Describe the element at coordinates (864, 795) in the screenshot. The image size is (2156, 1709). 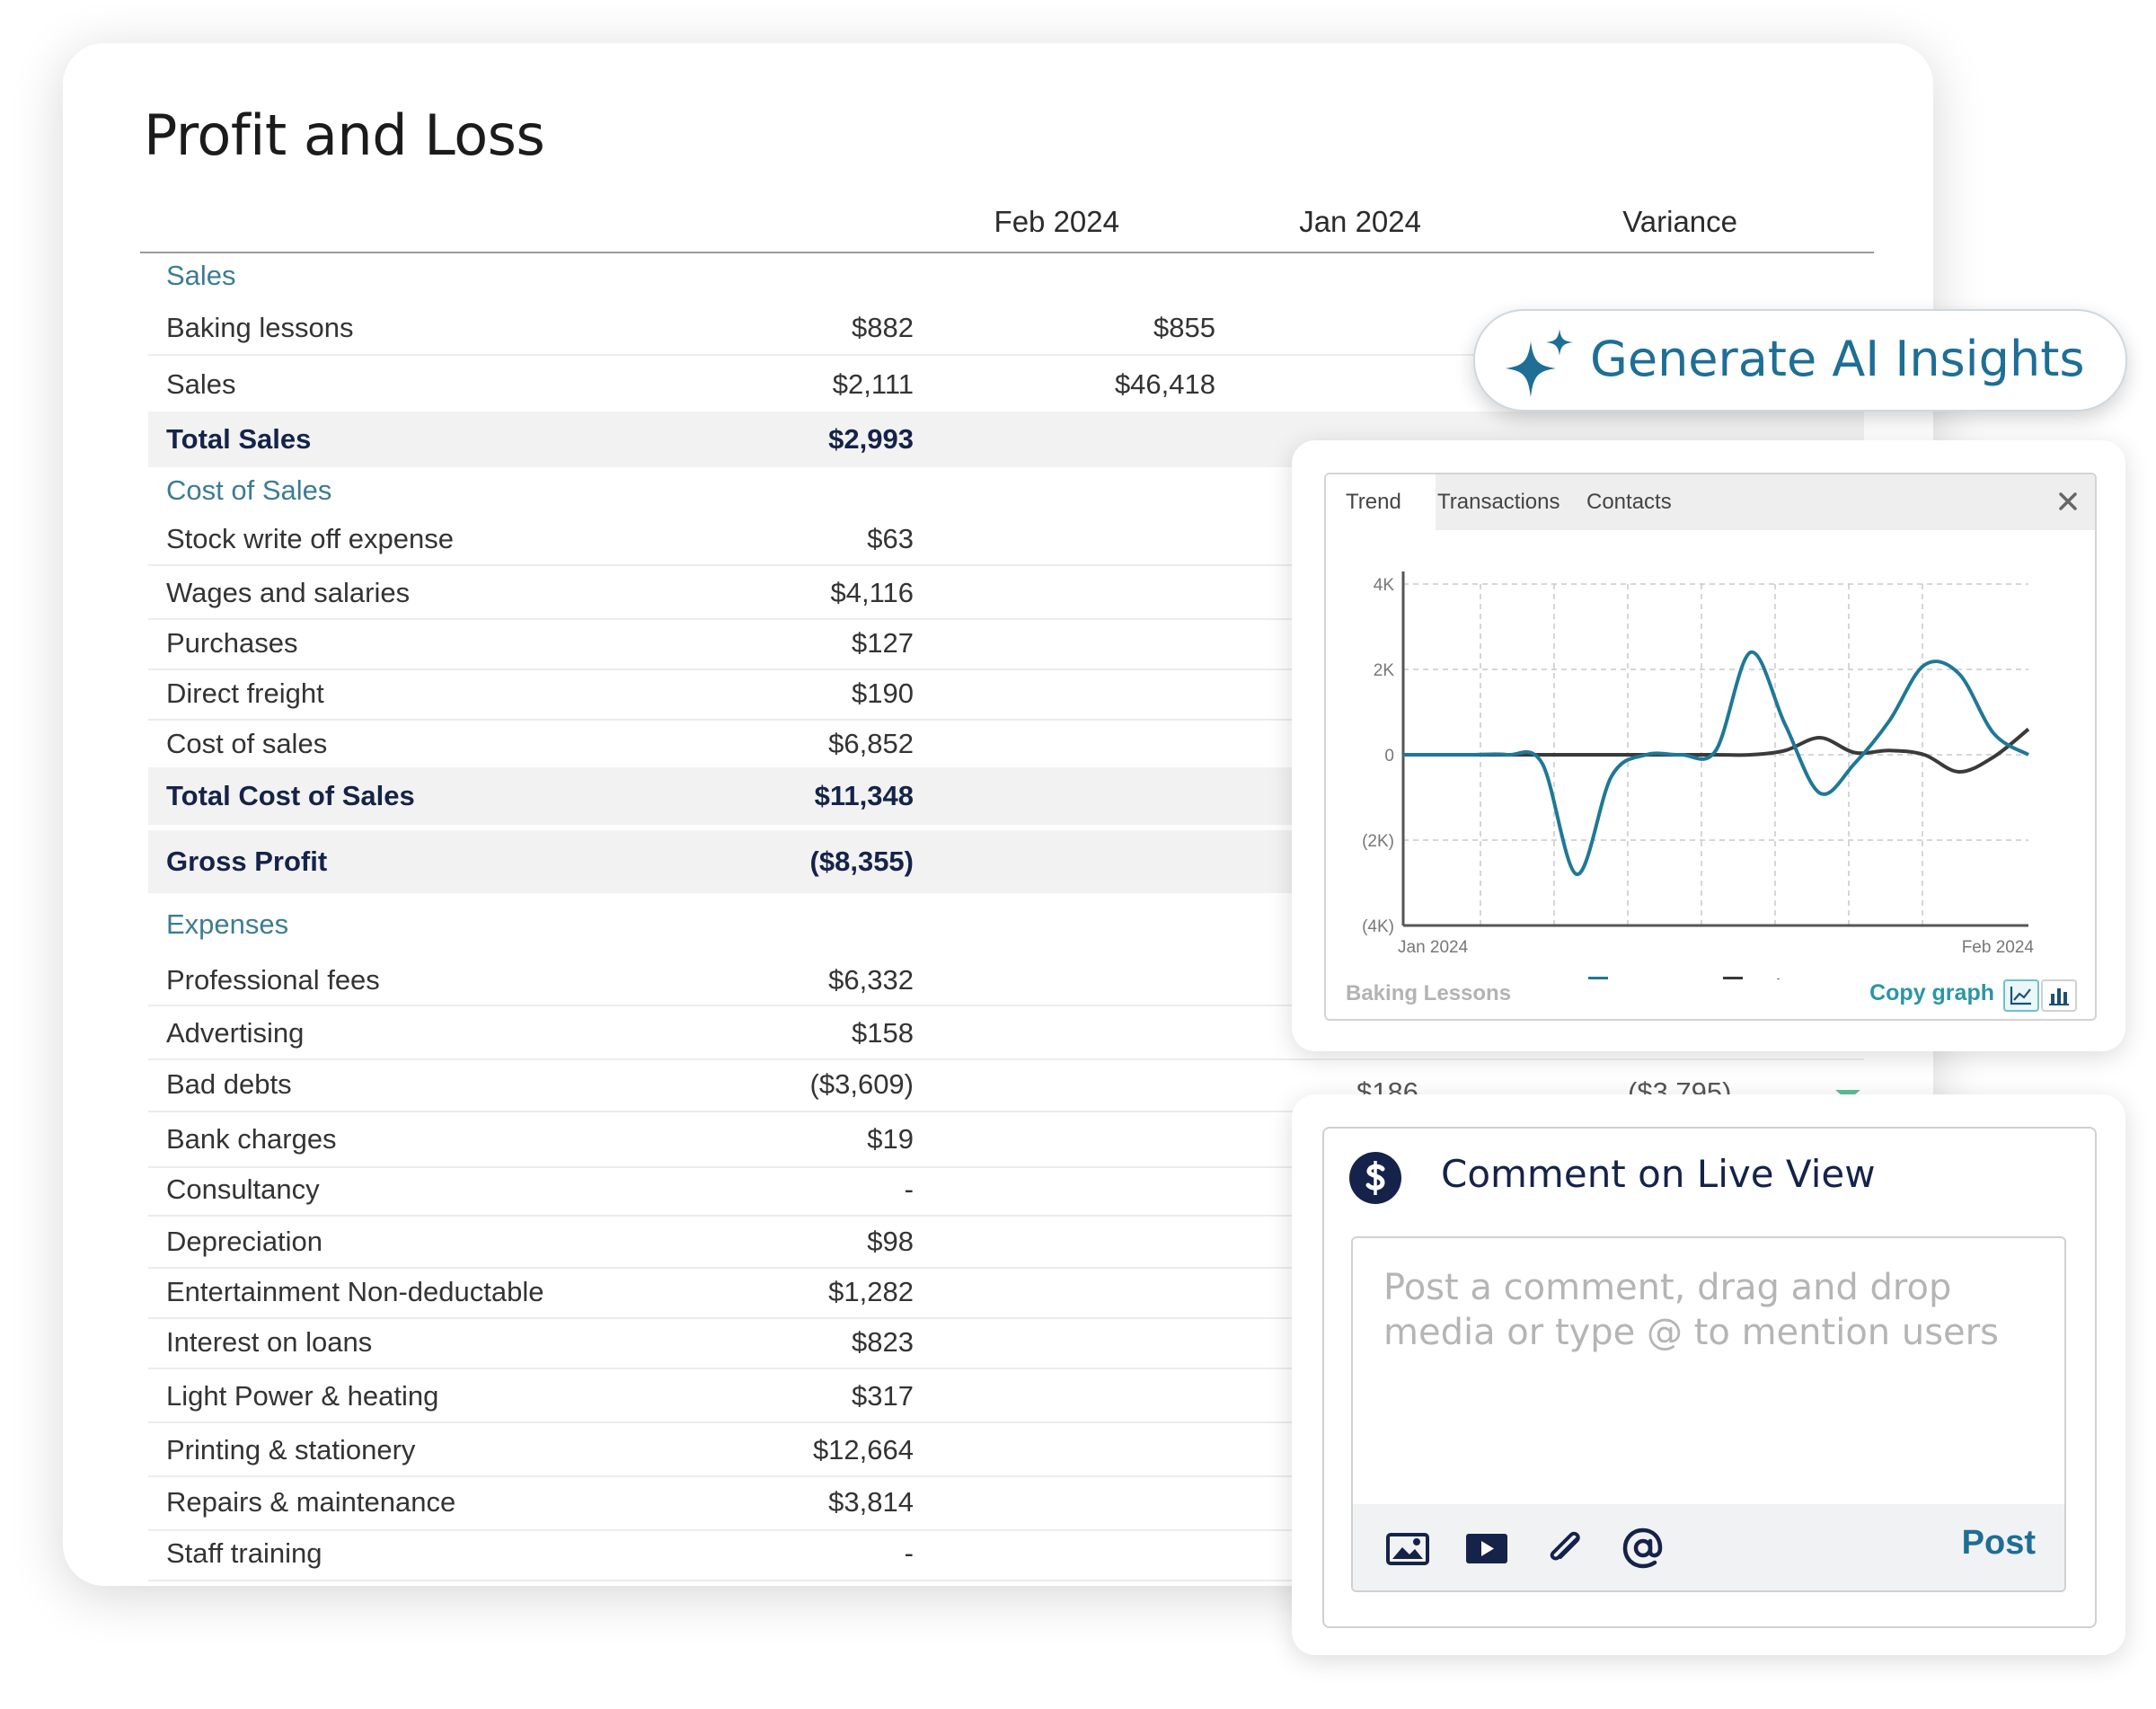
I see `feb-2024-value: $11,348` at that location.